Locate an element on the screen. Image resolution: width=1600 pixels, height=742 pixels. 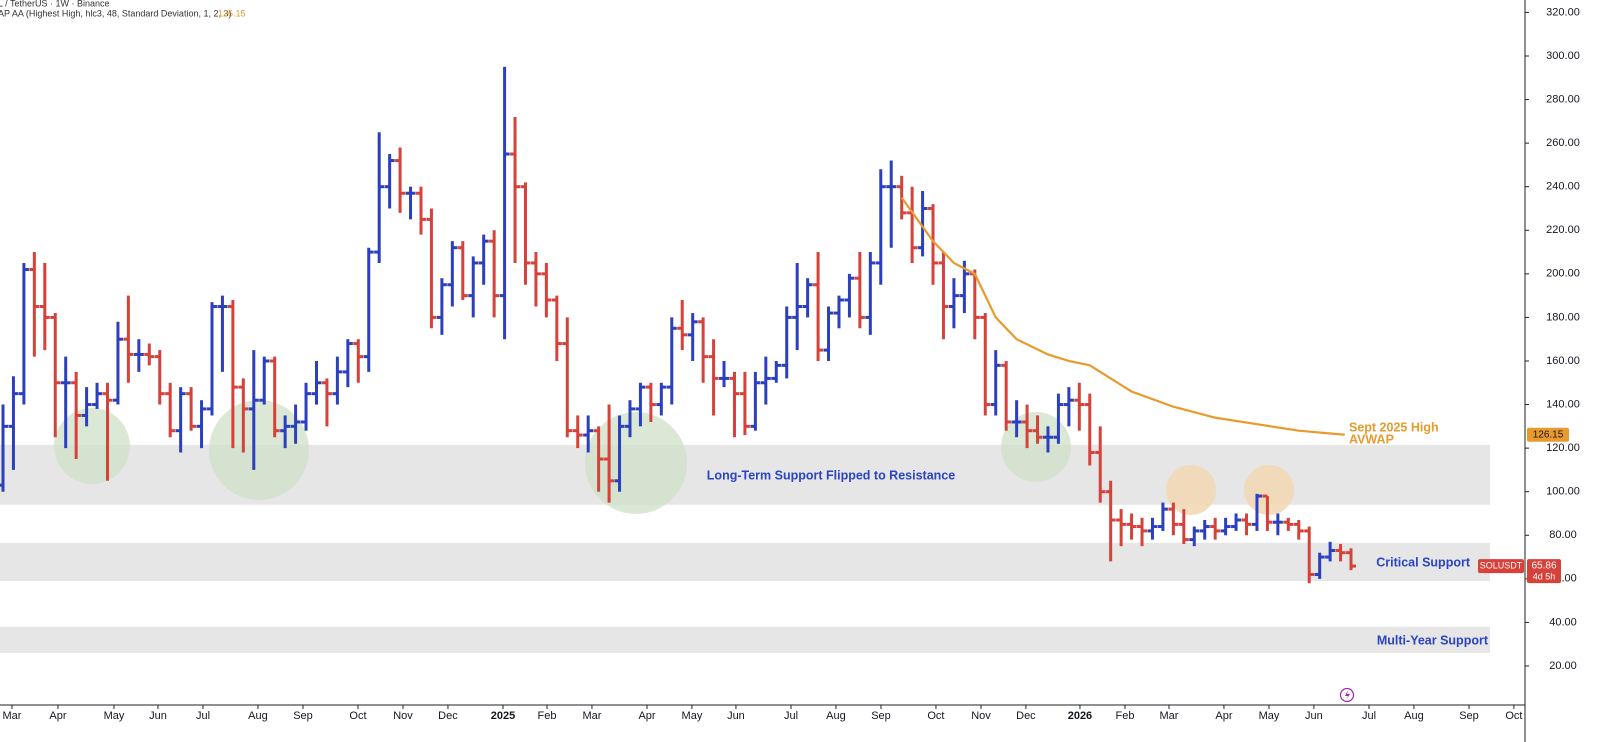
lightning-icon is located at coordinates (1347, 695).